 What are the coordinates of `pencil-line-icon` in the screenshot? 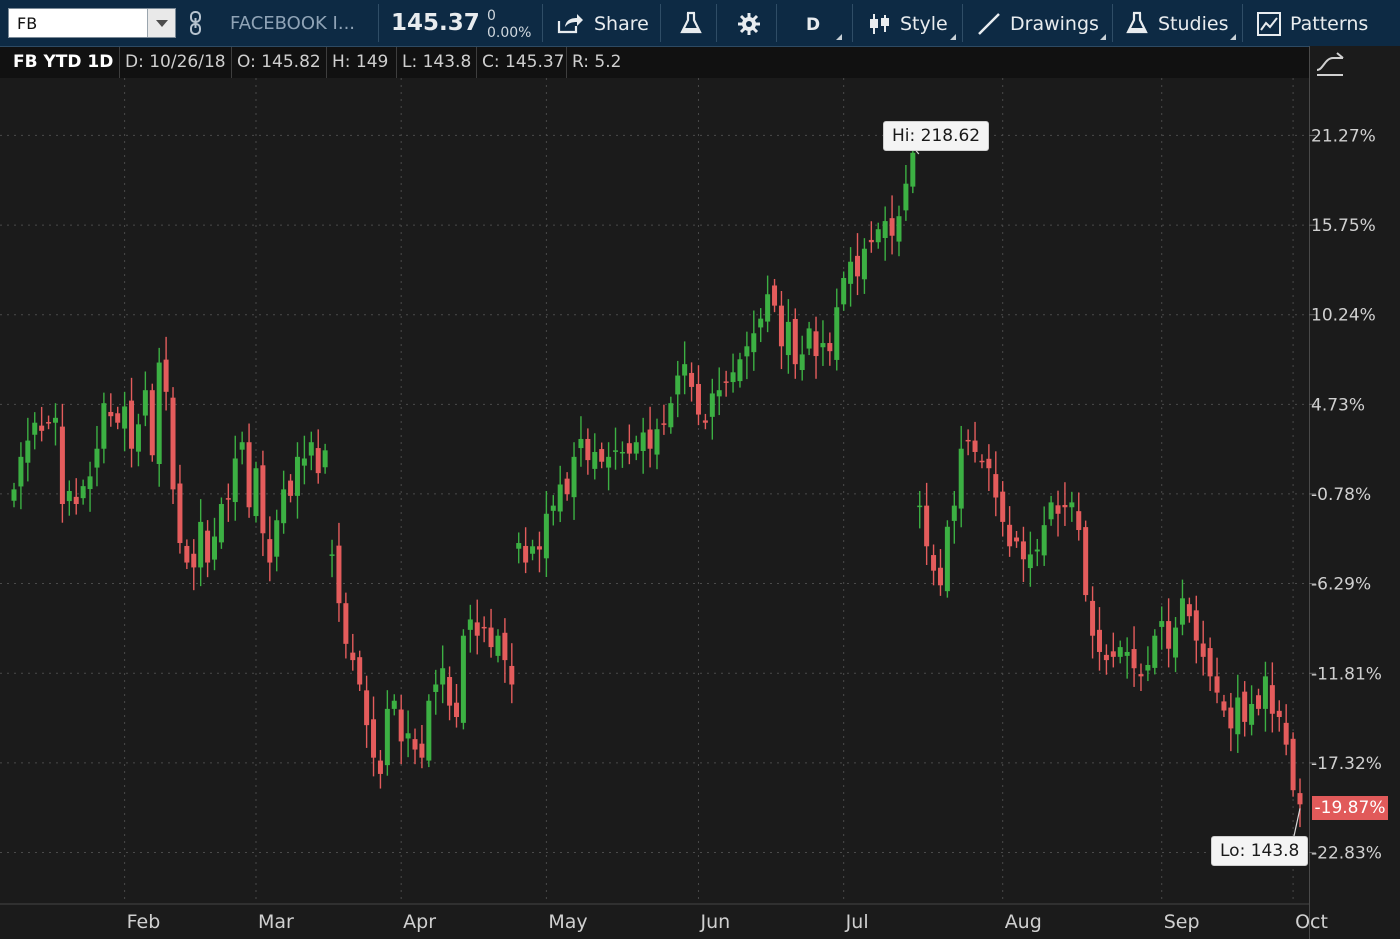 It's located at (989, 24).